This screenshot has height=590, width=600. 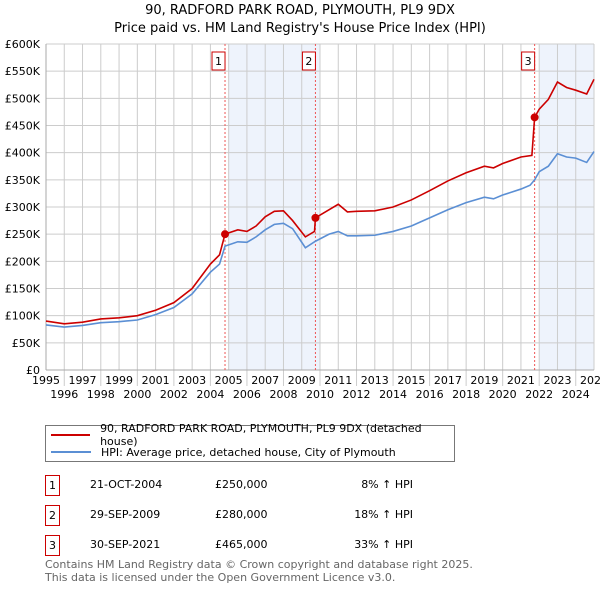 What do you see at coordinates (387, 484) in the screenshot?
I see `transaction-hpi: 8% ↑ HPI` at bounding box center [387, 484].